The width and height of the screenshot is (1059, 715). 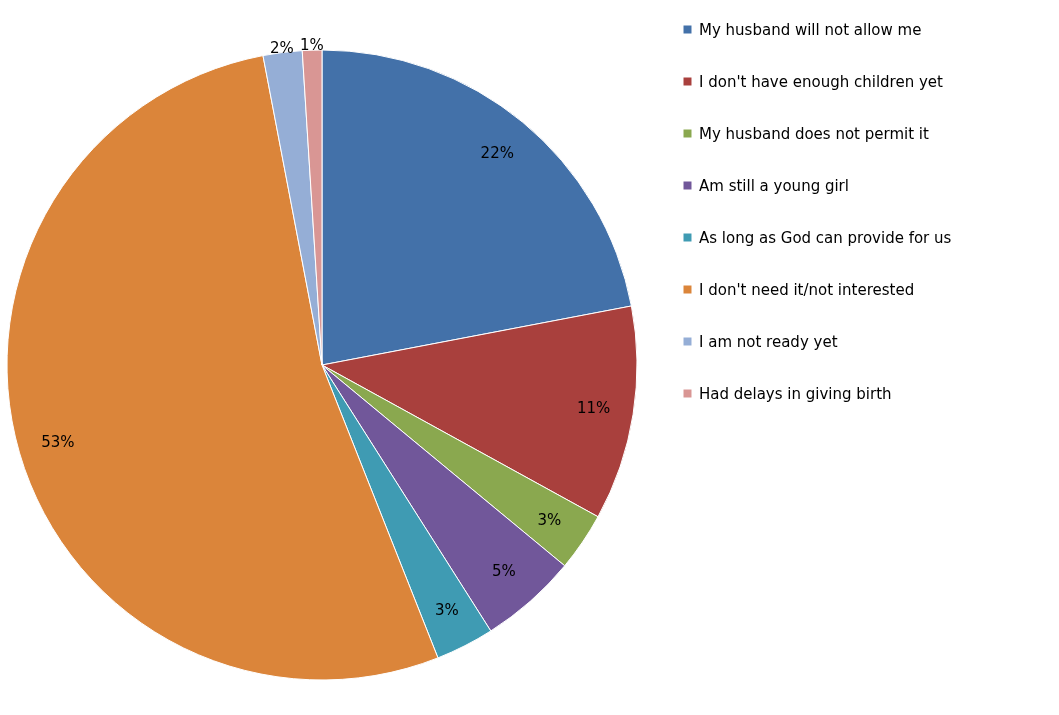 What do you see at coordinates (312, 45) in the screenshot?
I see `data-label: 1%` at bounding box center [312, 45].